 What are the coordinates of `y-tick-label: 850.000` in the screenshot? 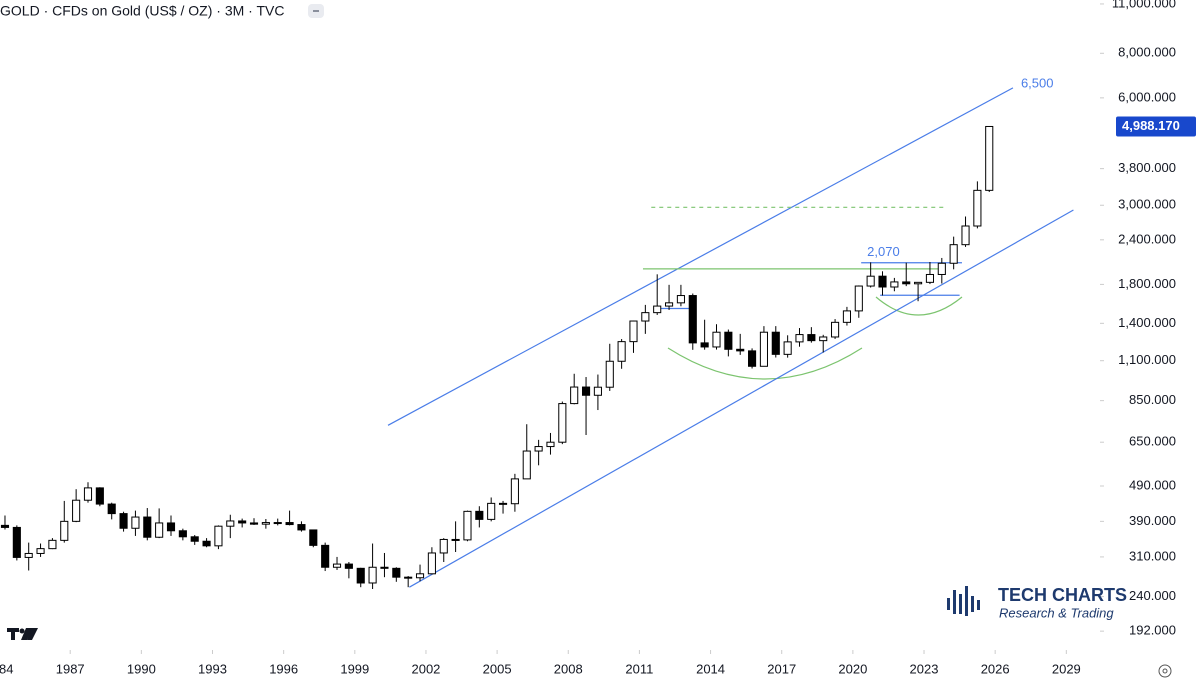 It's located at (1152, 399).